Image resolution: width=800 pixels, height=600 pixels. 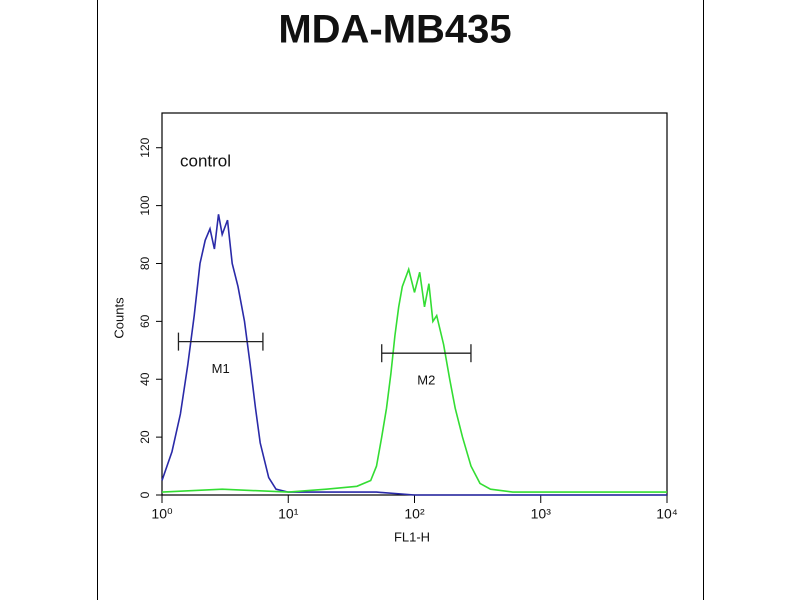 What do you see at coordinates (414, 514) in the screenshot?
I see `x-tick-label: 10²` at bounding box center [414, 514].